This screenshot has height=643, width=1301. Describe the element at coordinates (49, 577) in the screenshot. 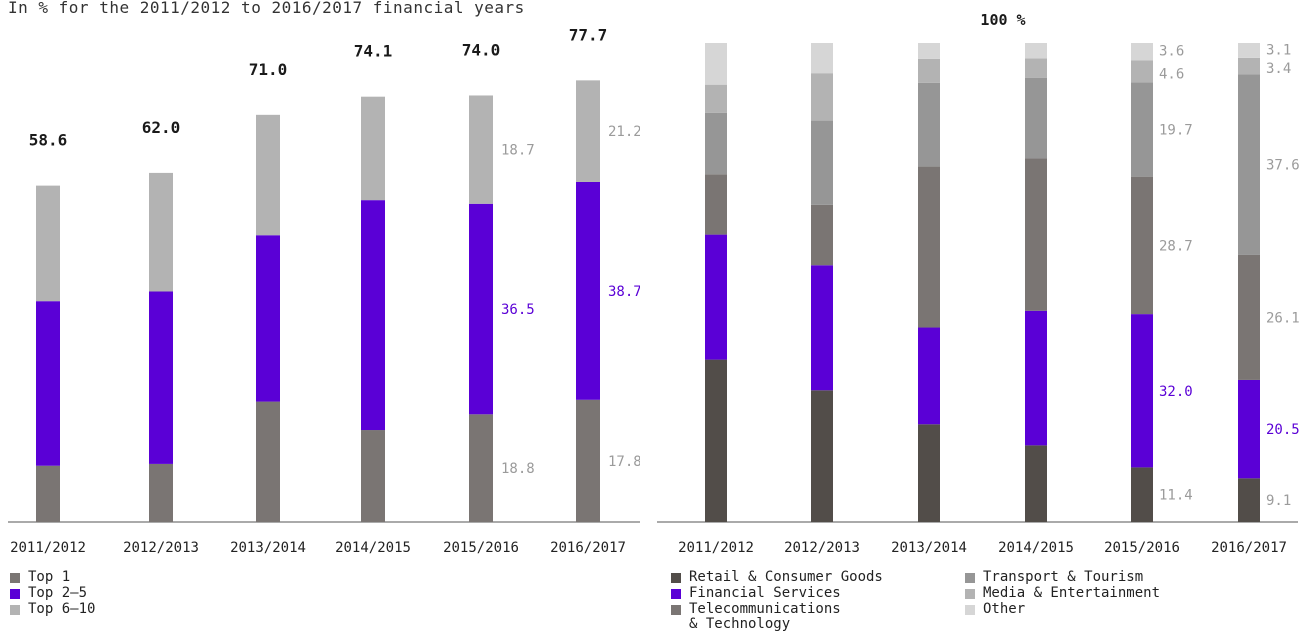

I see `legend-label: Top 1` at that location.